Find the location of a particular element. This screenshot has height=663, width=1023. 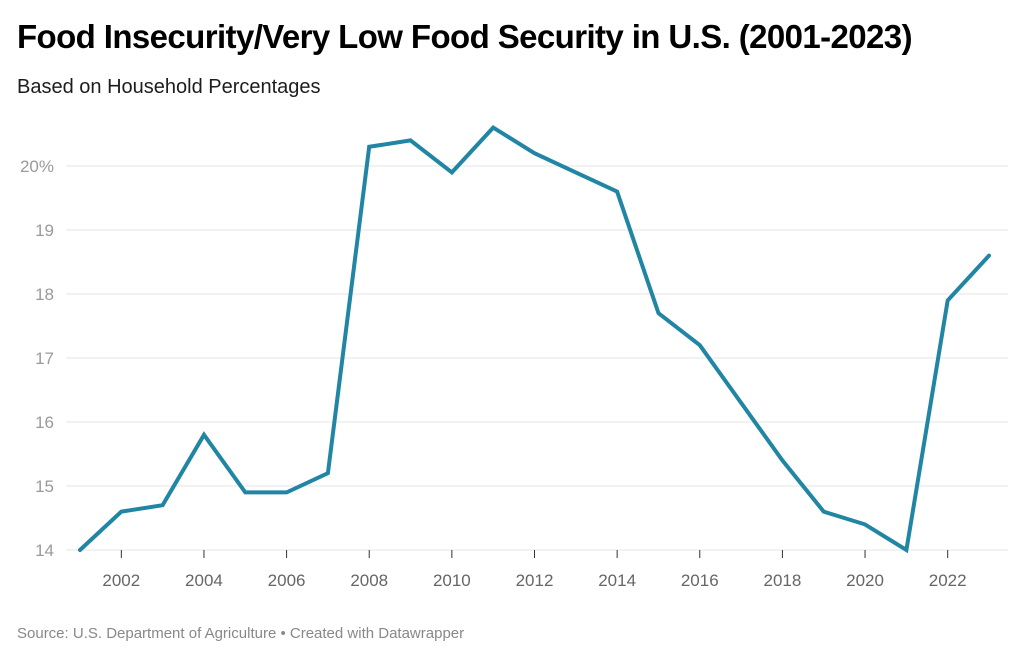

y-tick-label: 18 is located at coordinates (44, 294).